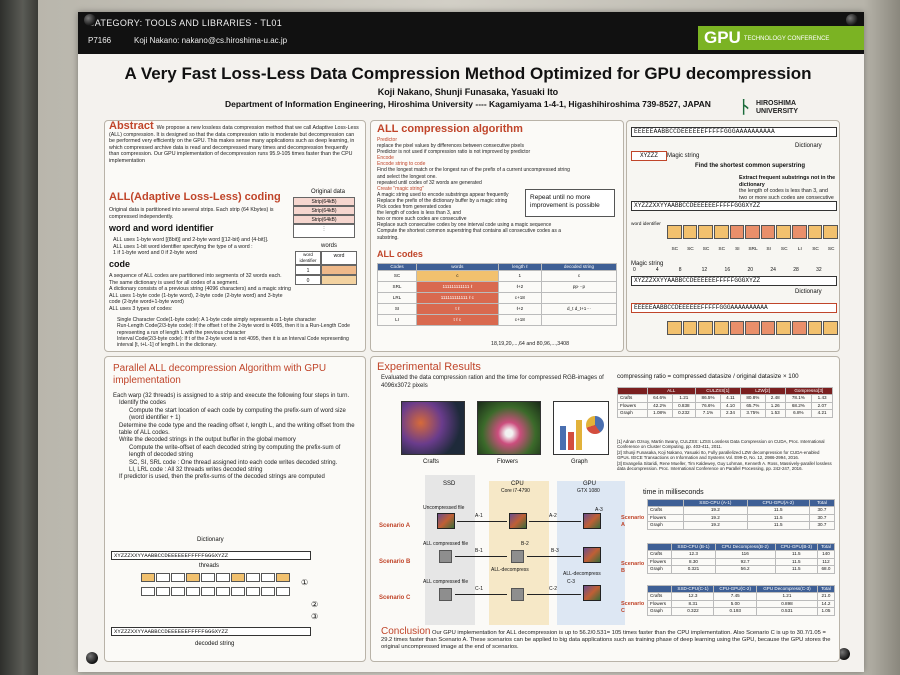  I want to click on ratio-col: ALL, so click(671, 391).